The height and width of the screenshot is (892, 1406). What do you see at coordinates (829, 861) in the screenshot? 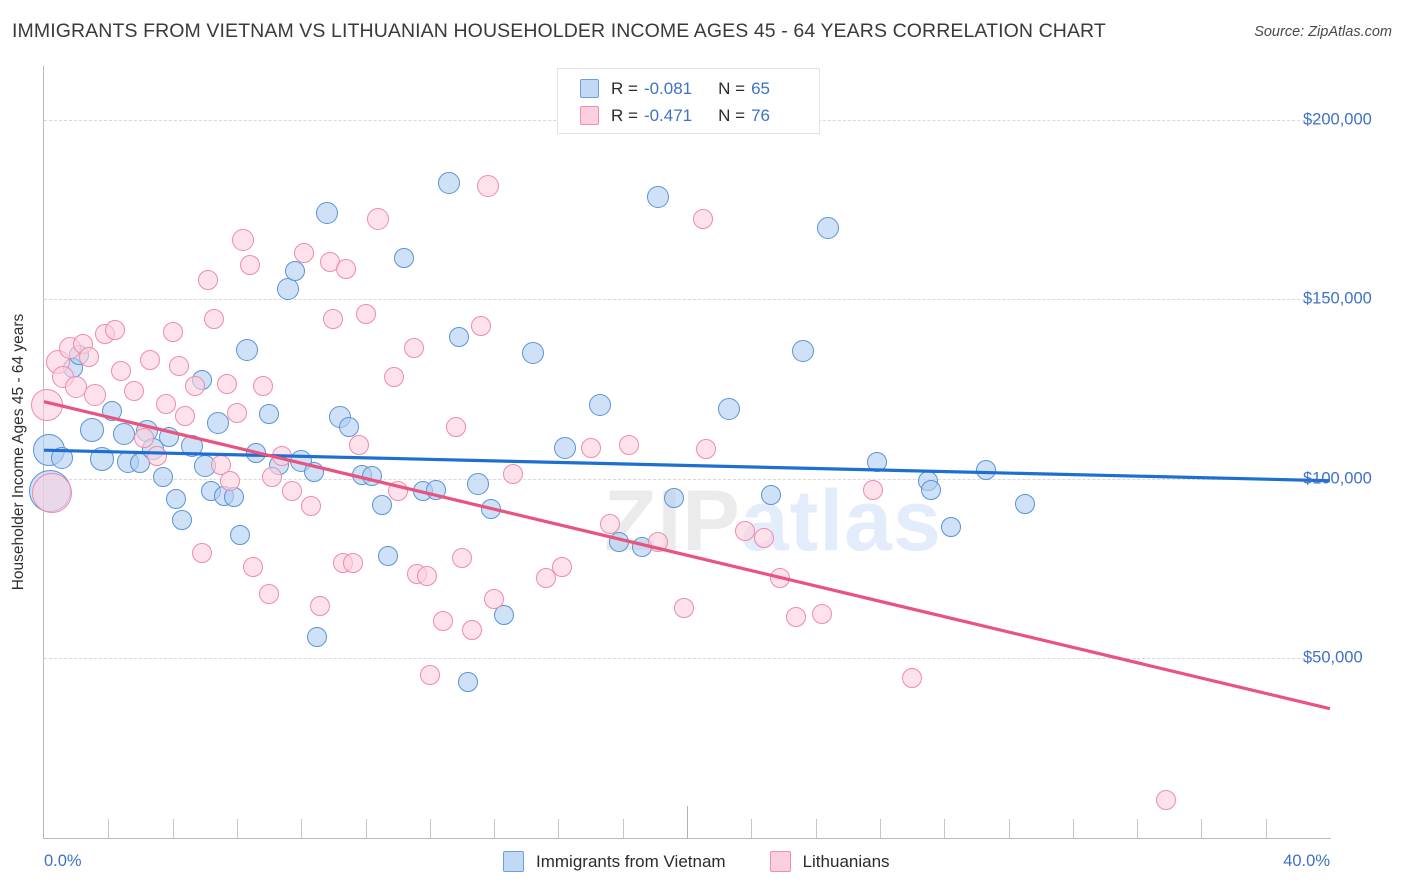
I see `legend-item-lithuanians: Lithuanians` at bounding box center [829, 861].